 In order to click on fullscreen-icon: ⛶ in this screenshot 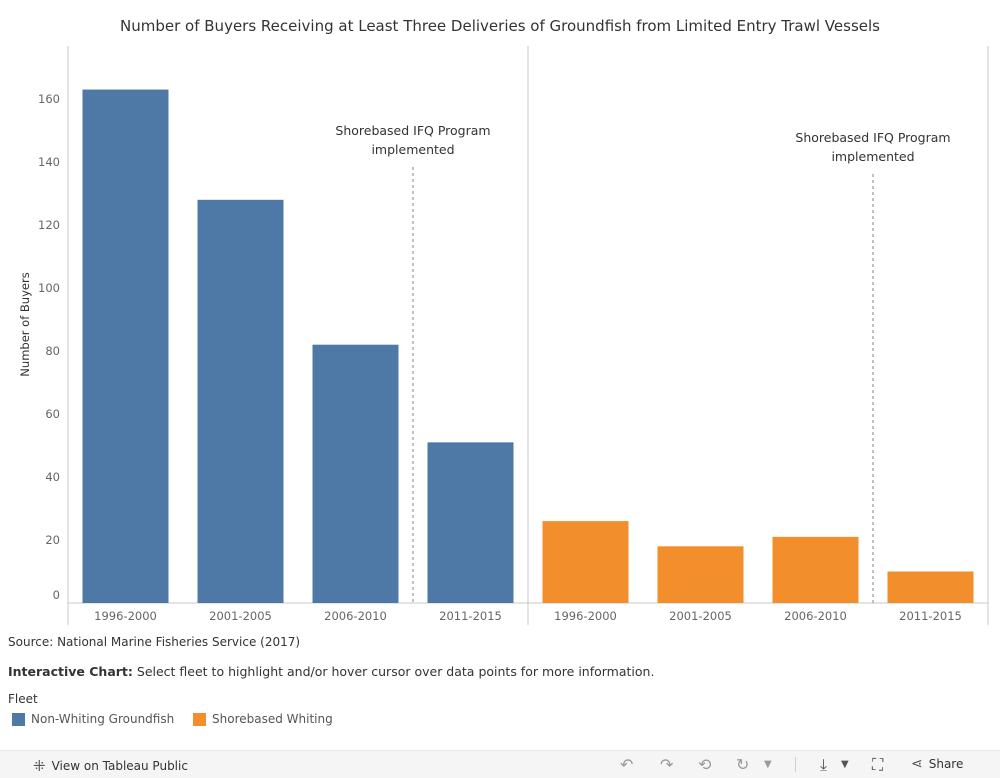, I will do `click(878, 764)`.